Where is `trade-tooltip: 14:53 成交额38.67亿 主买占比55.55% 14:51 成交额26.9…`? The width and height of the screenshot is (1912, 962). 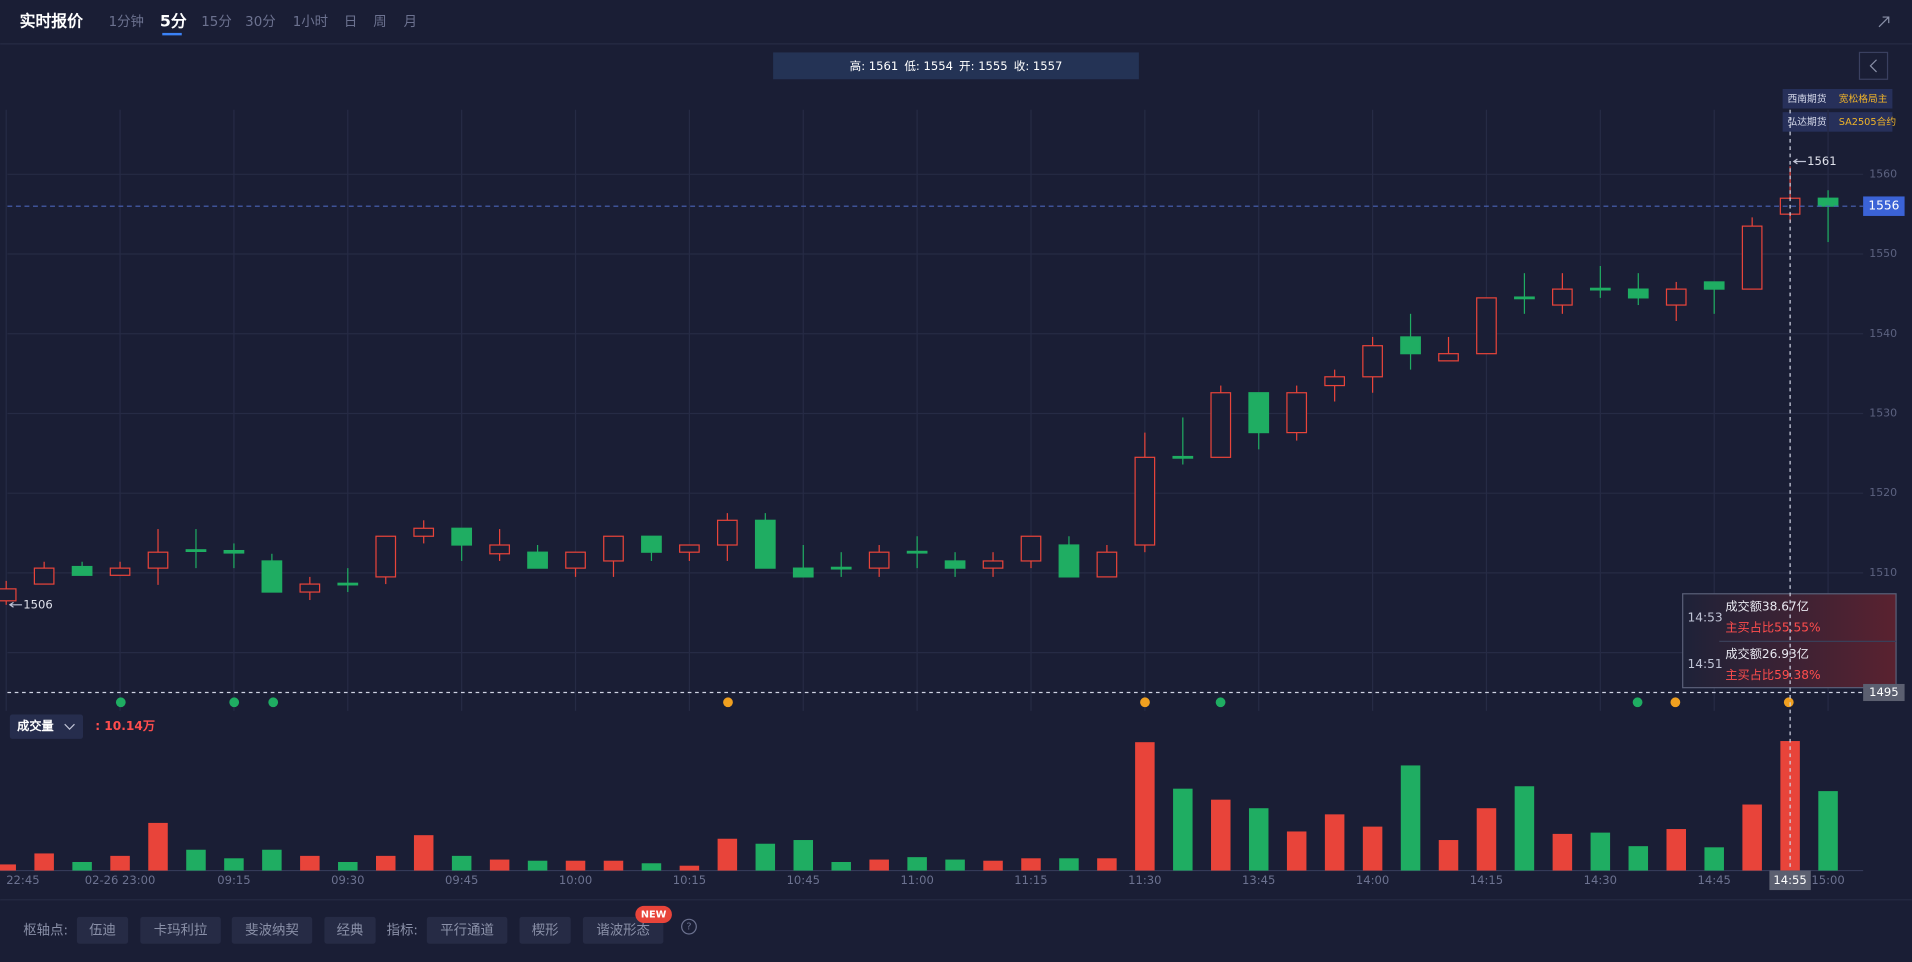 trade-tooltip: 14:53 成交额38.67亿 主买占比55.55% 14:51 成交额26.9… is located at coordinates (1789, 641).